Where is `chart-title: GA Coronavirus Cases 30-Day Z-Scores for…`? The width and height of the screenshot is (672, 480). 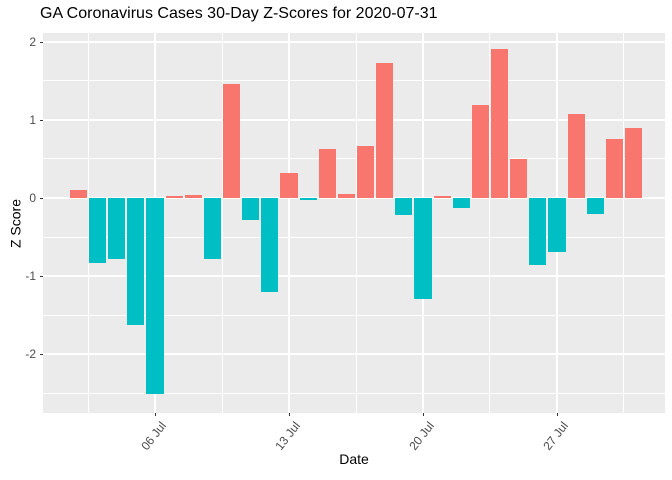
chart-title: GA Coronavirus Cases 30-Day Z-Scores for… is located at coordinates (239, 13).